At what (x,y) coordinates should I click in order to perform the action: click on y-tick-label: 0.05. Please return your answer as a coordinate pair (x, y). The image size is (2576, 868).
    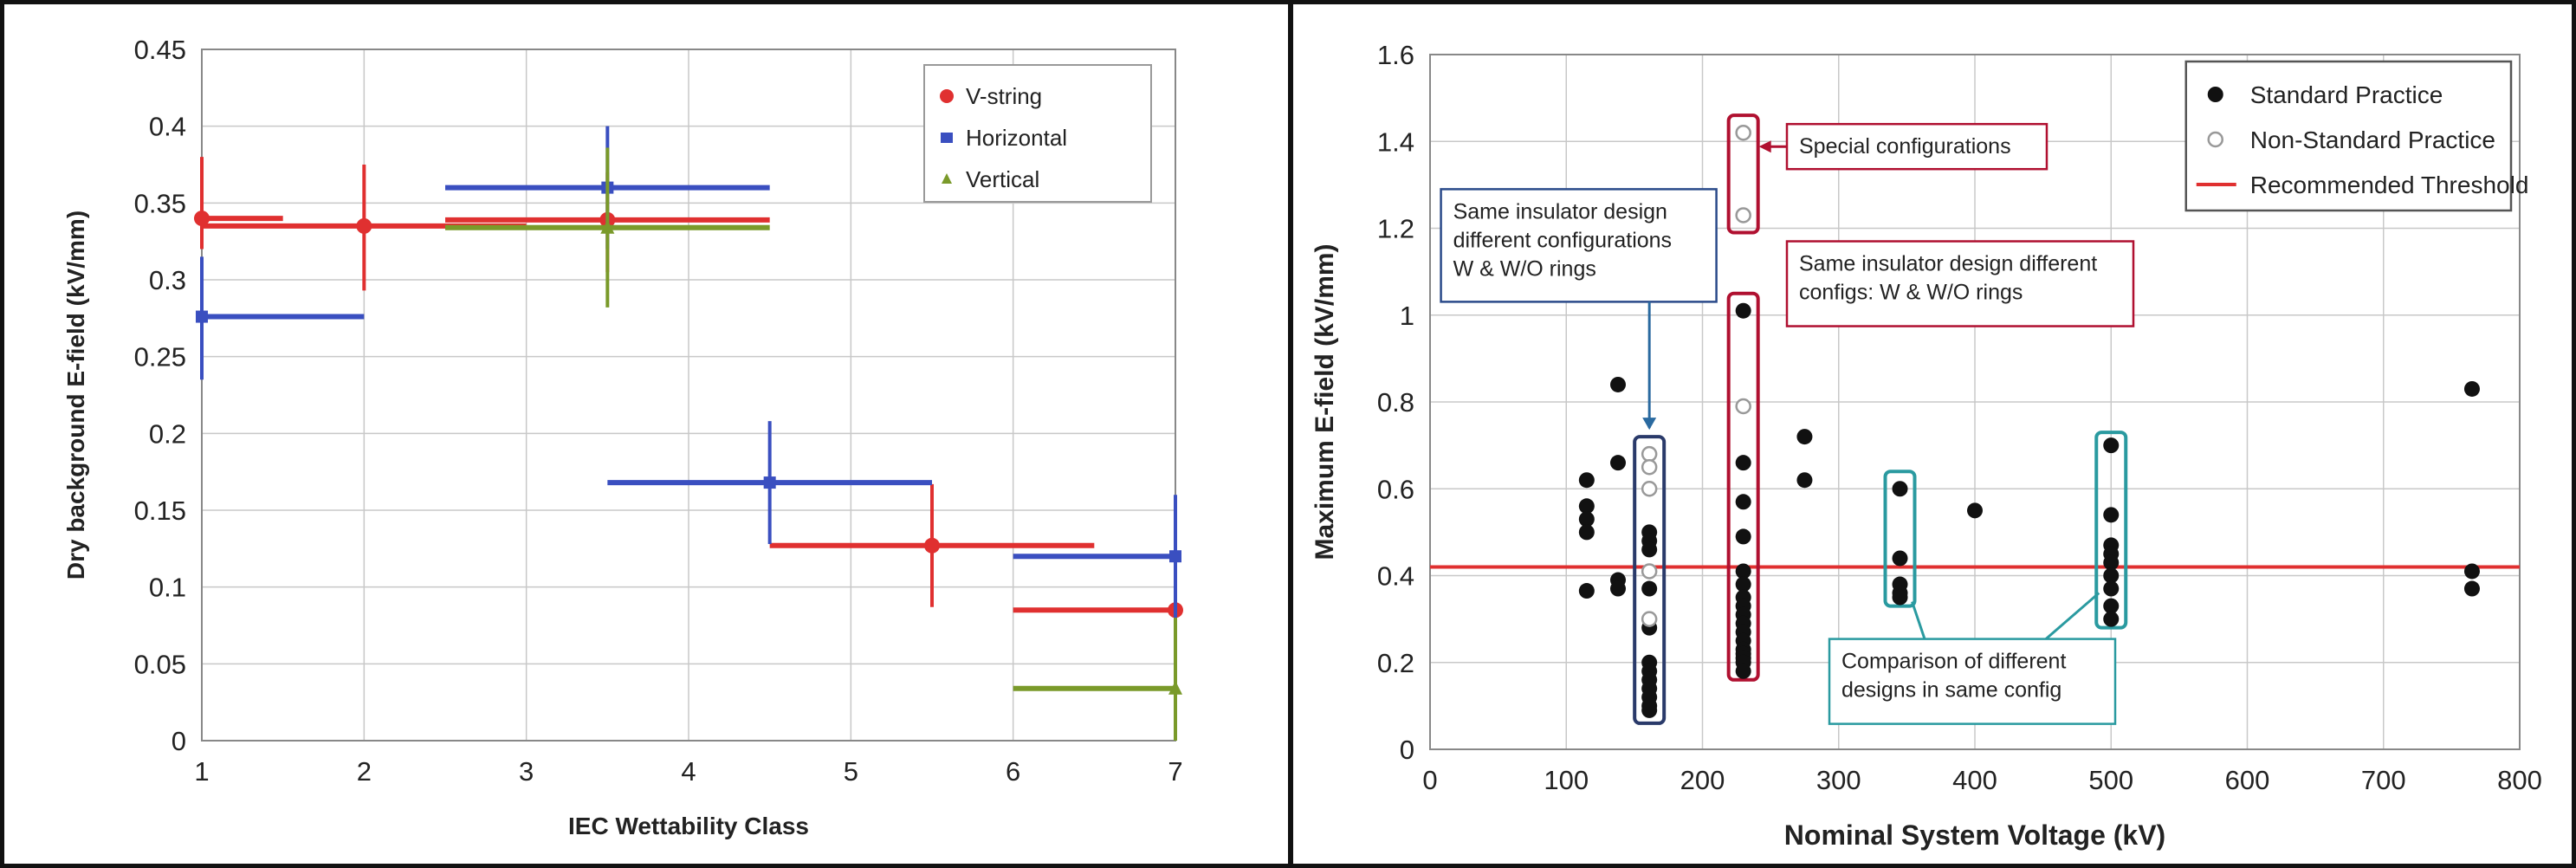
    Looking at the image, I should click on (160, 664).